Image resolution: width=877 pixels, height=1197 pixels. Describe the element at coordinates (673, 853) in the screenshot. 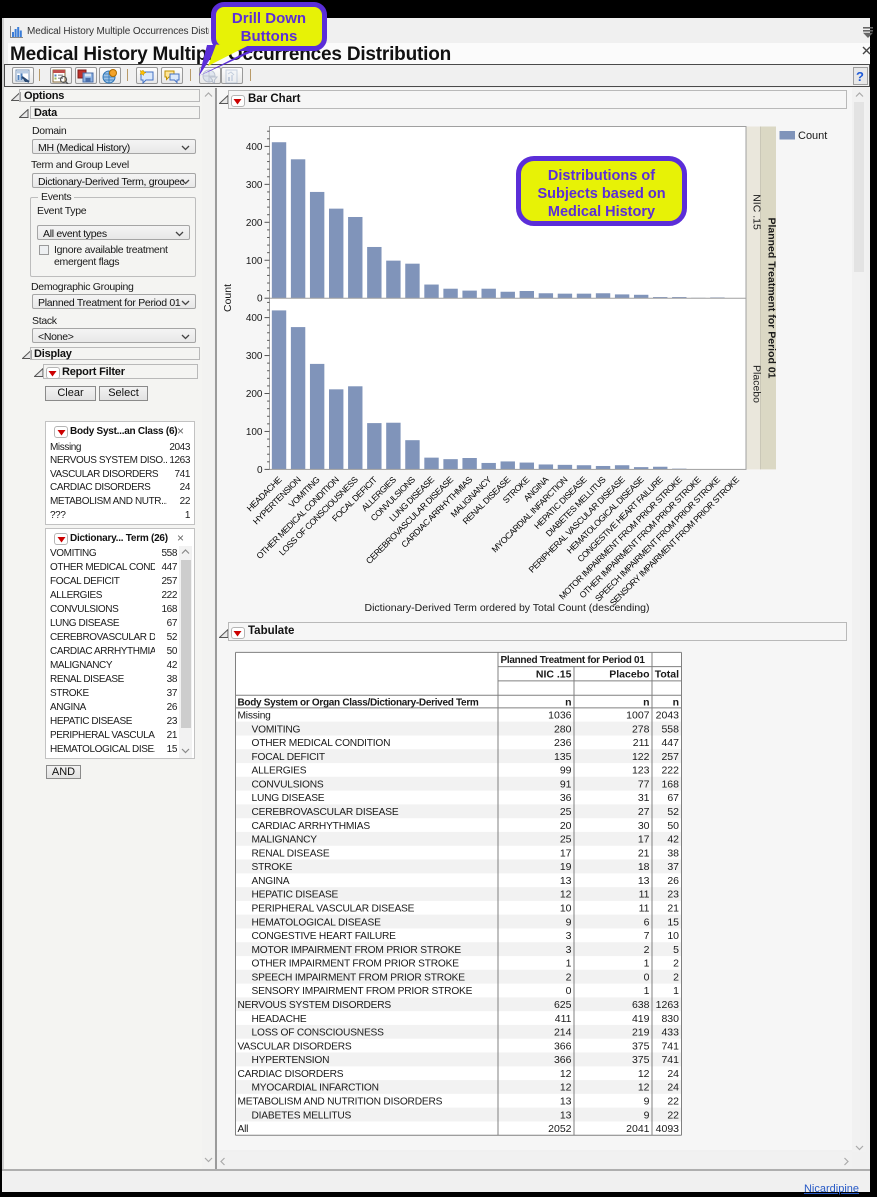

I see `svg-text: 38` at that location.